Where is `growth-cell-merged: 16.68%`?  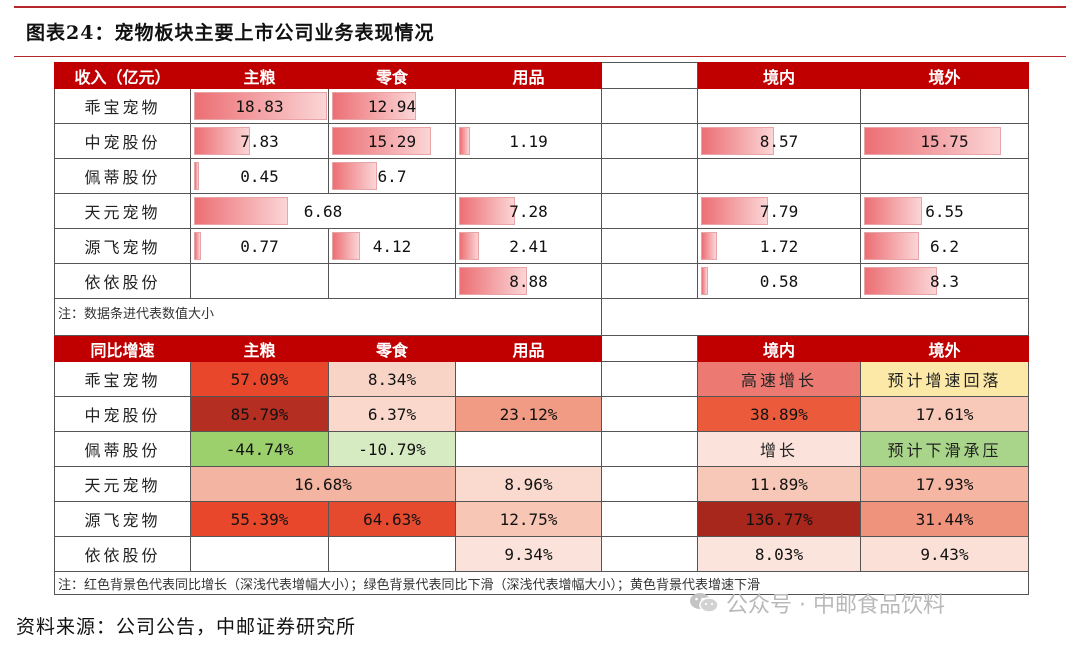 growth-cell-merged: 16.68% is located at coordinates (323, 484).